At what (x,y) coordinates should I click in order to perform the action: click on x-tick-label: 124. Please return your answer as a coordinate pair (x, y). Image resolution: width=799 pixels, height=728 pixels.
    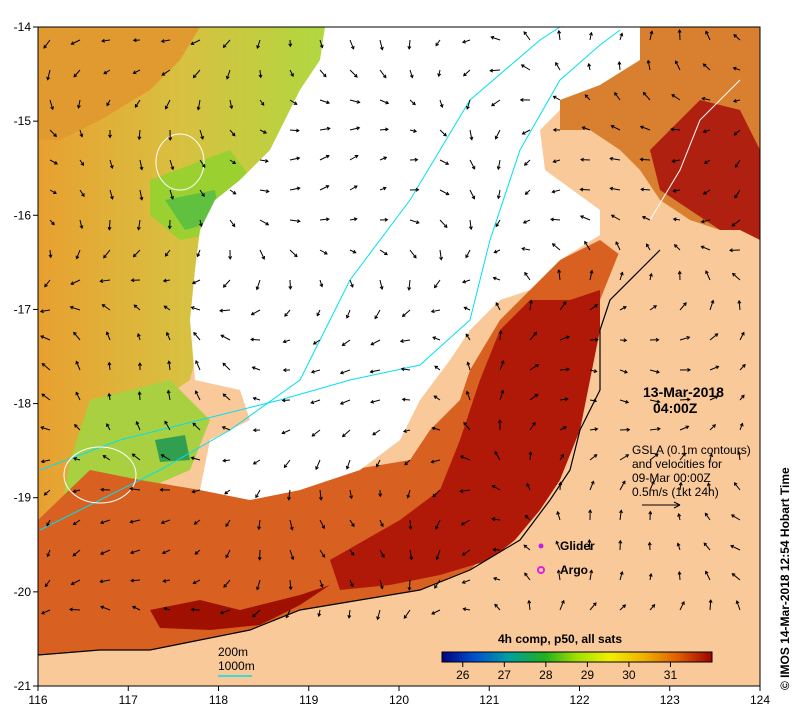
    Looking at the image, I should click on (760, 700).